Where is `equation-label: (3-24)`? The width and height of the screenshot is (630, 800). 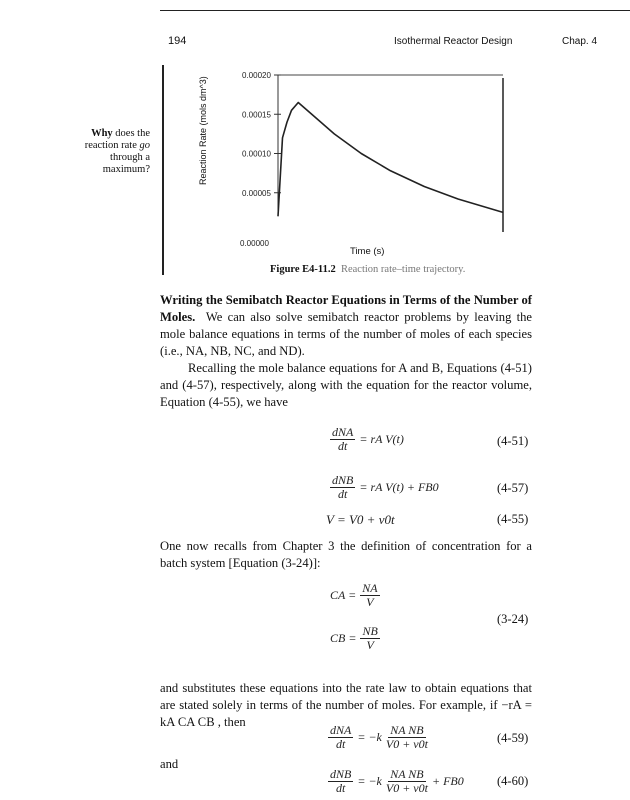
equation-label: (3-24) is located at coordinates (513, 619).